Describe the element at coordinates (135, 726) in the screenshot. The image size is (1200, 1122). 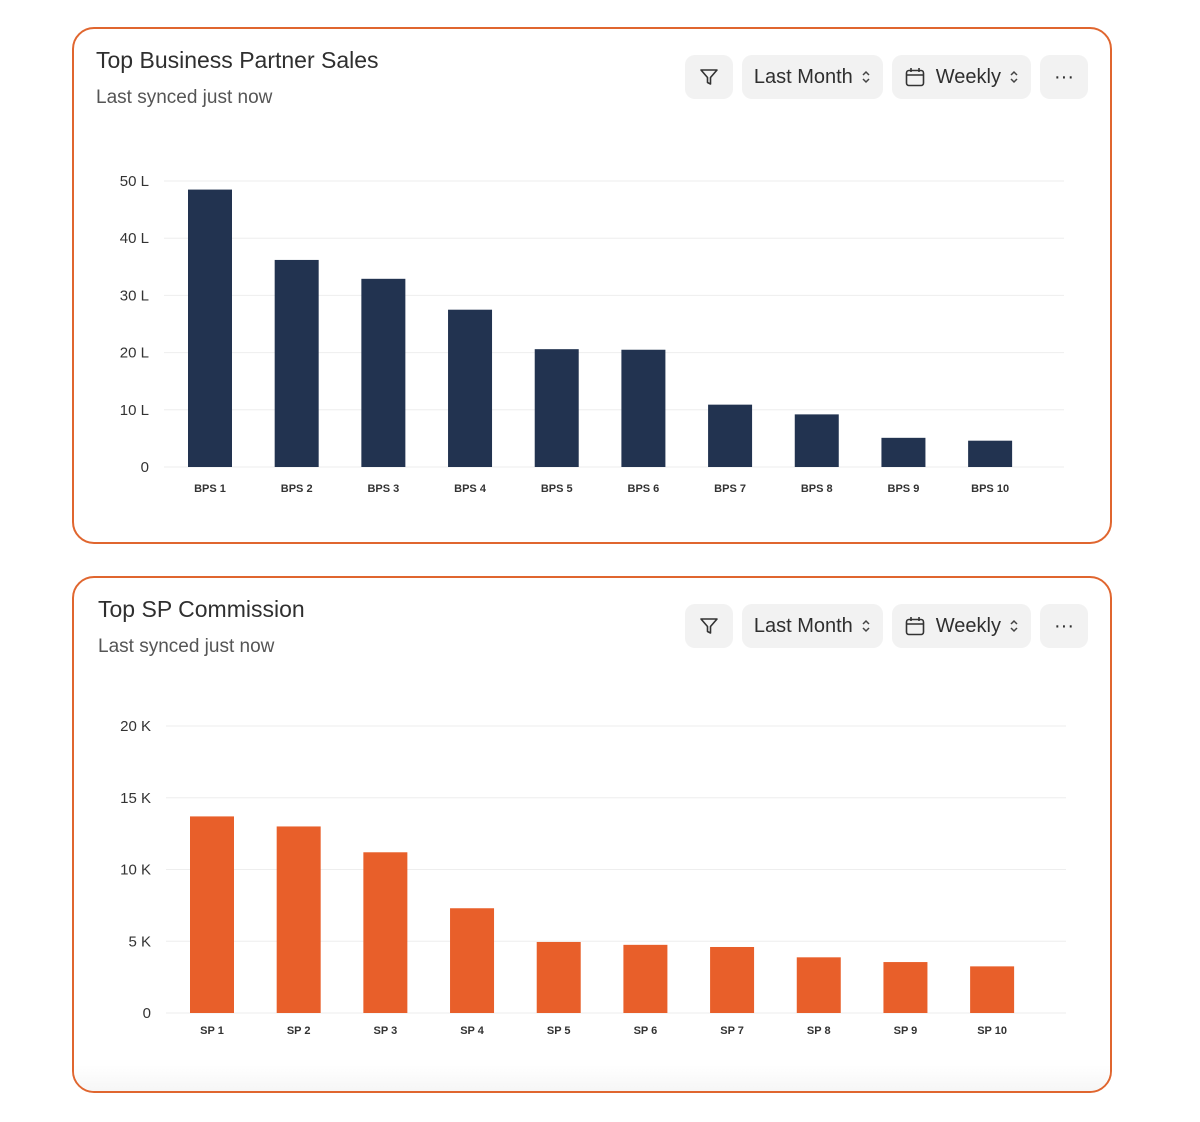
I see `y-tick-label: 20 K` at that location.